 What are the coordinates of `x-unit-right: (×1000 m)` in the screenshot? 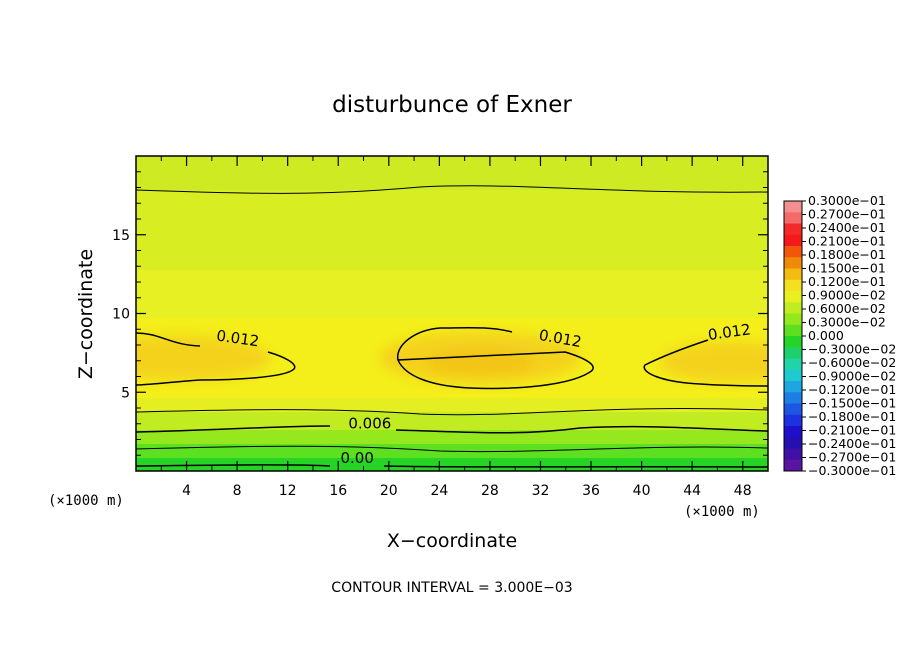 It's located at (722, 512).